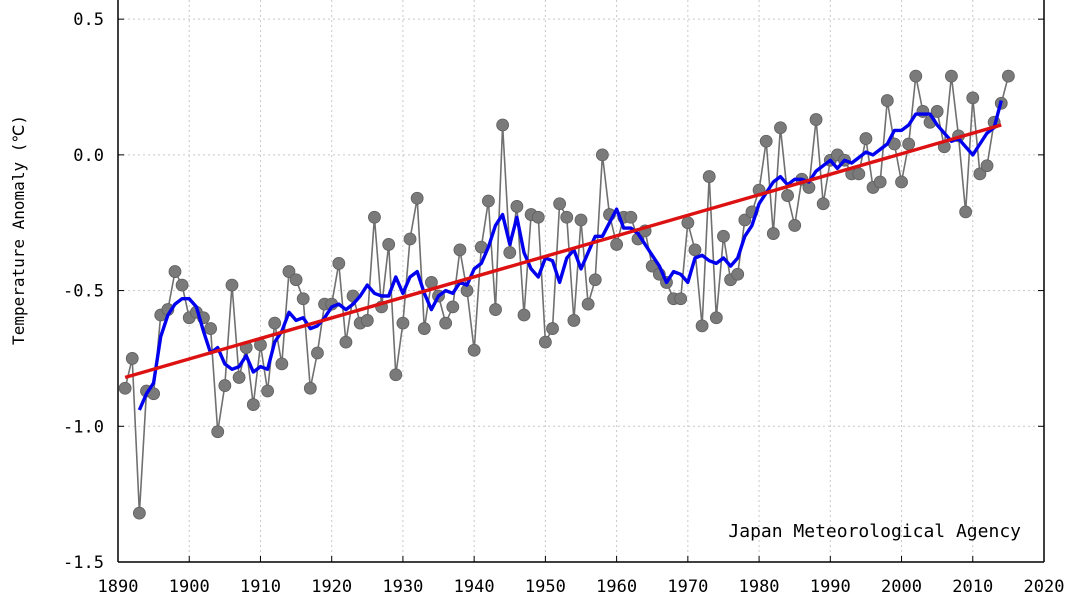  I want to click on x-tick-label: 1940, so click(474, 587).